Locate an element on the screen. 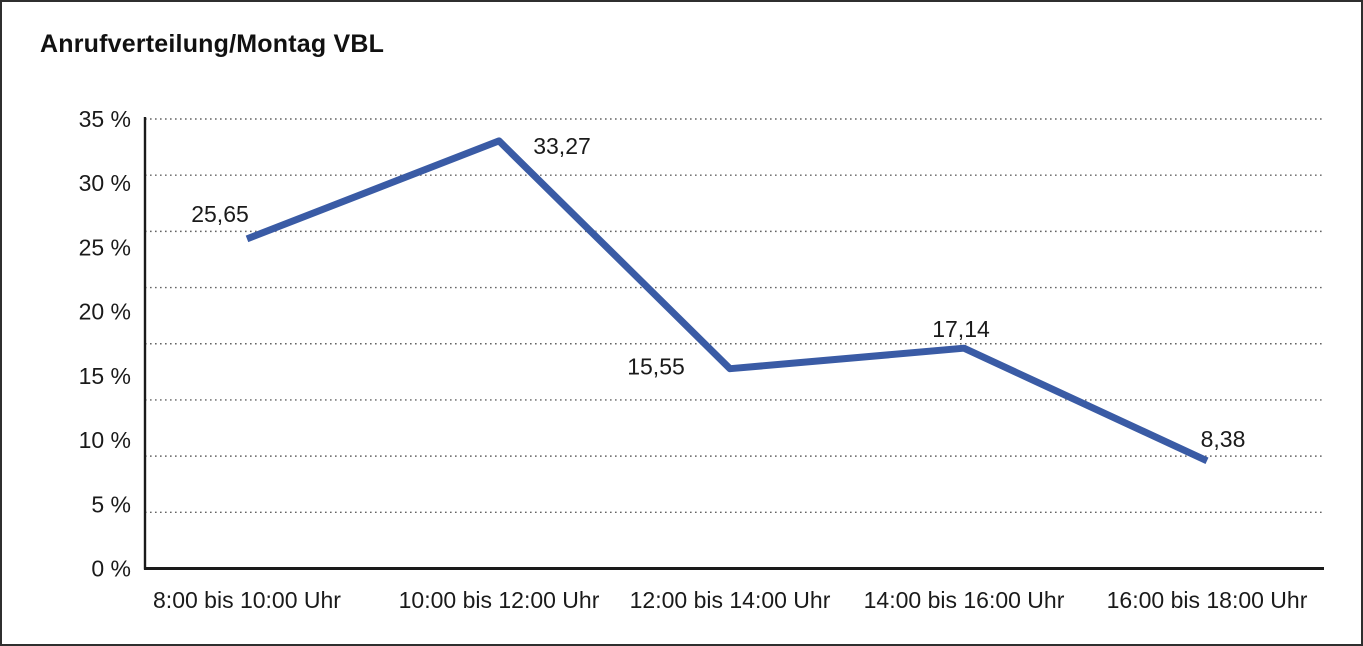 The width and height of the screenshot is (1363, 646). data-point-value-label: 25,65 is located at coordinates (220, 214).